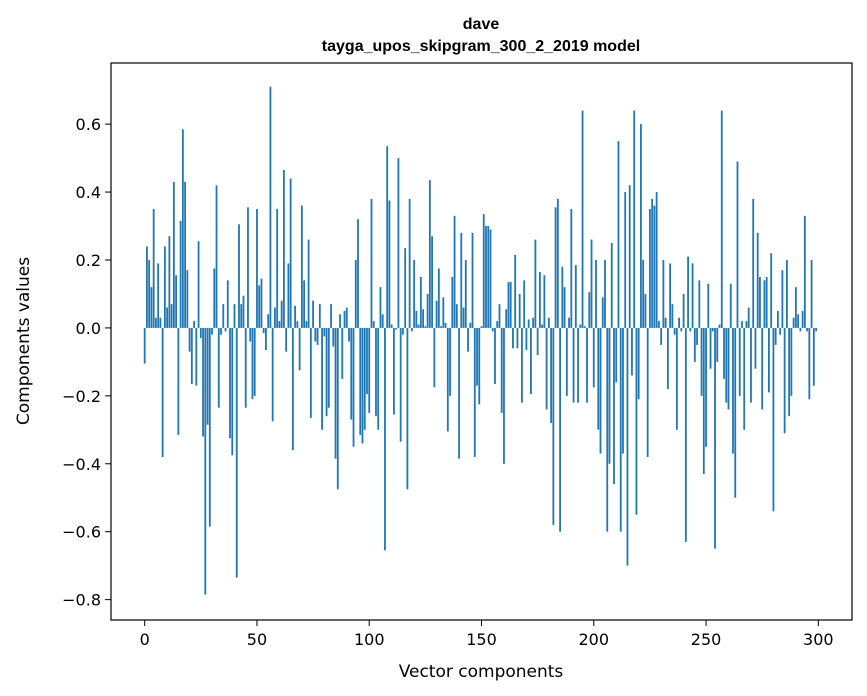 The image size is (867, 696). Describe the element at coordinates (706, 639) in the screenshot. I see `x-tick-label: 250` at that location.